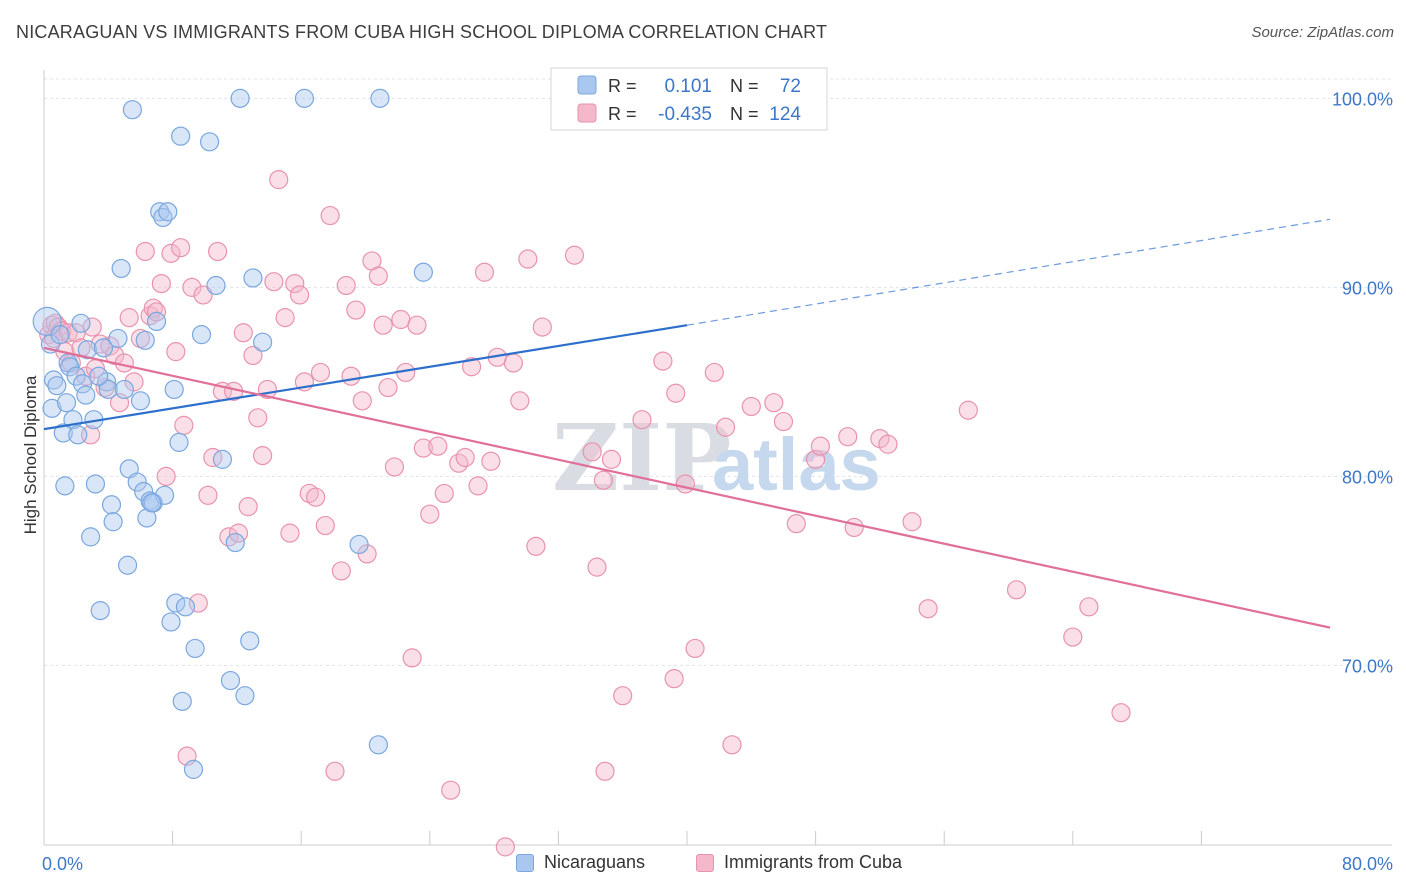 The height and width of the screenshot is (892, 1406). What do you see at coordinates (744, 86) in the screenshot?
I see `stats-n-label-1: N =` at bounding box center [744, 86].